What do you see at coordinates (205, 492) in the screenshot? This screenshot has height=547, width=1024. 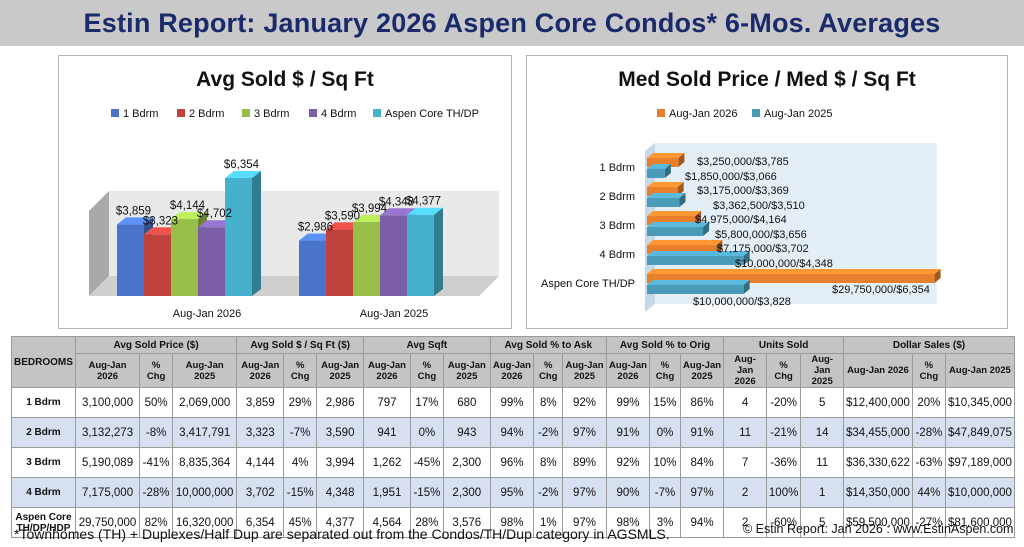 I see `table-cell: 10,000,000` at bounding box center [205, 492].